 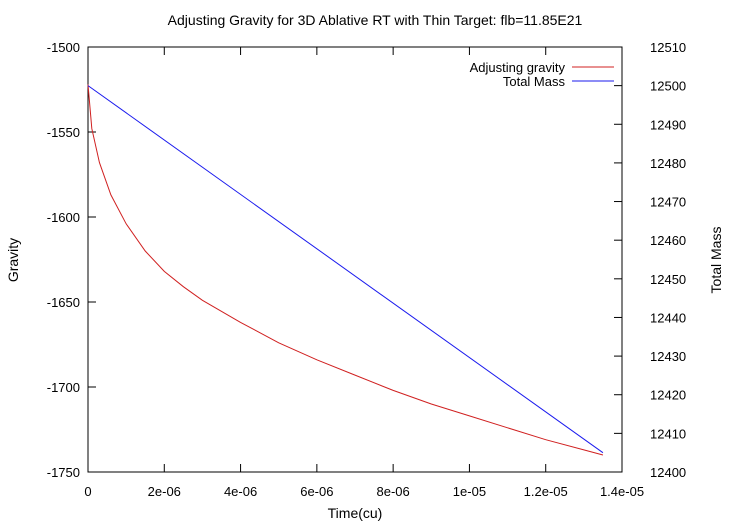 I want to click on y2-tick-label: 12490, so click(x=668, y=124).